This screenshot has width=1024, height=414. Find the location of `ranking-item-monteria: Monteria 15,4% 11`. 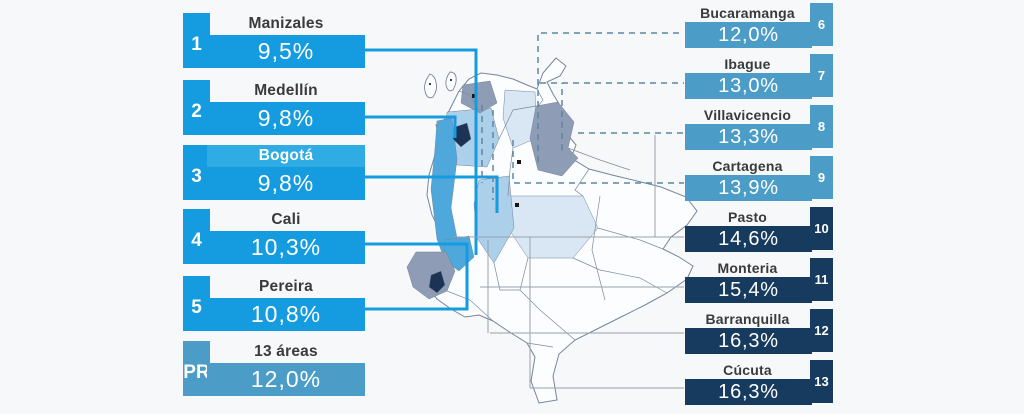

ranking-item-monteria: Monteria 15,4% 11 is located at coordinates (759, 280).